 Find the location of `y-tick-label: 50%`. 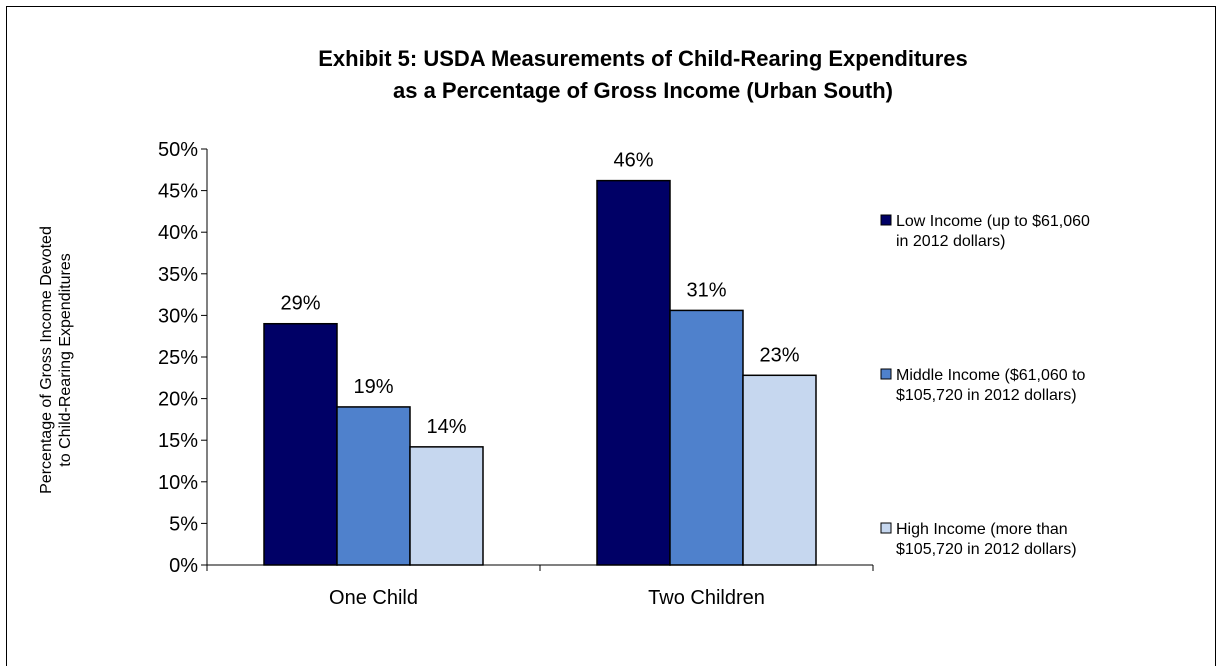

y-tick-label: 50% is located at coordinates (178, 150).